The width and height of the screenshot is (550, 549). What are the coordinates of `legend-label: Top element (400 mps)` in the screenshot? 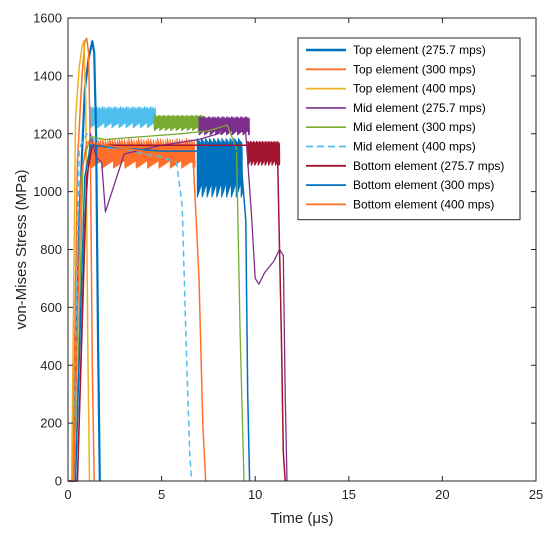 It's located at (414, 89).